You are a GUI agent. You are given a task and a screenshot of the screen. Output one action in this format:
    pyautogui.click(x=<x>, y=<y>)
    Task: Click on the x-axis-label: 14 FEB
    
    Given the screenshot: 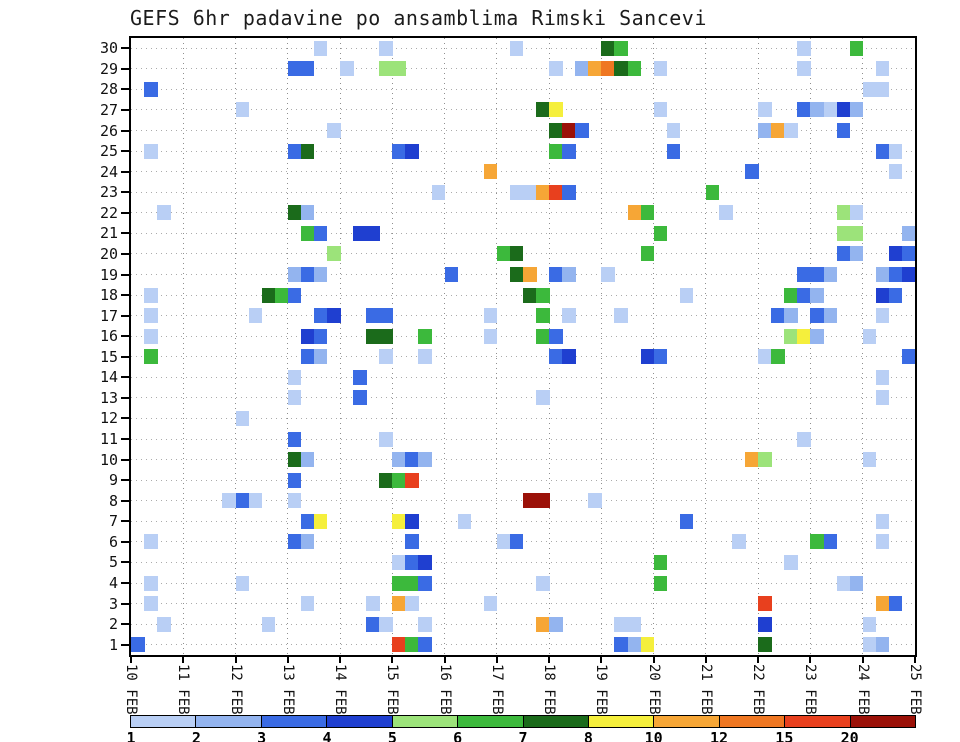 What is the action you would take?
    pyautogui.click(x=340, y=689)
    